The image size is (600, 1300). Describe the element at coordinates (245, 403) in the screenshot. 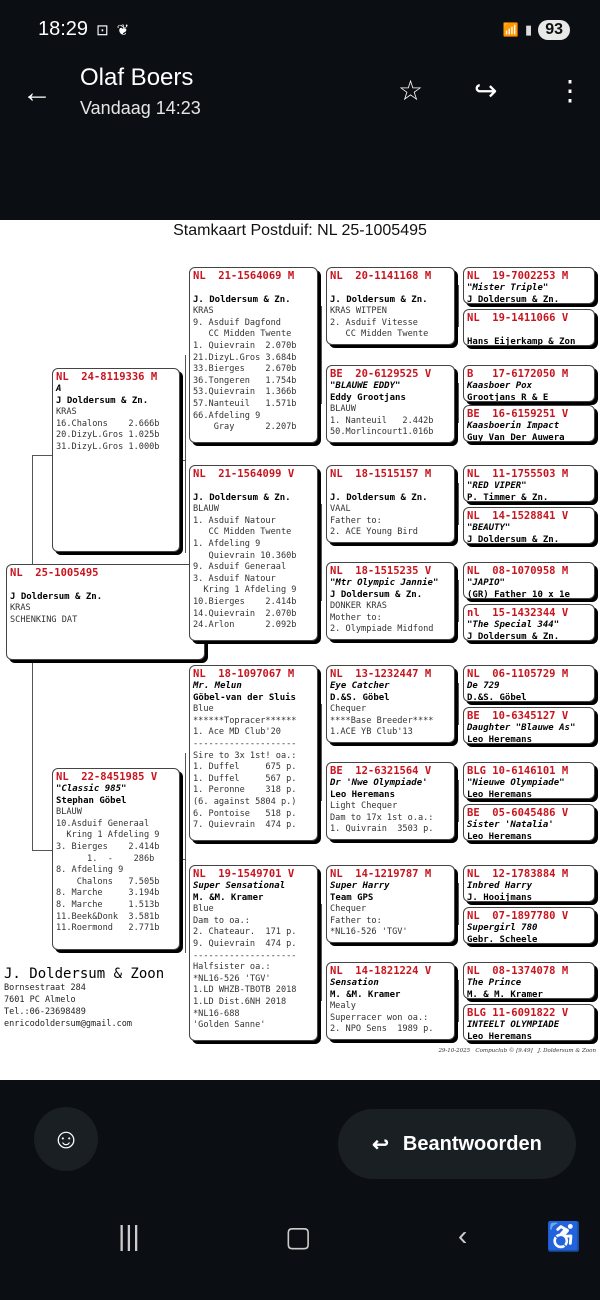

I see `detail-line: 57.Nanteuil 1.571b` at that location.